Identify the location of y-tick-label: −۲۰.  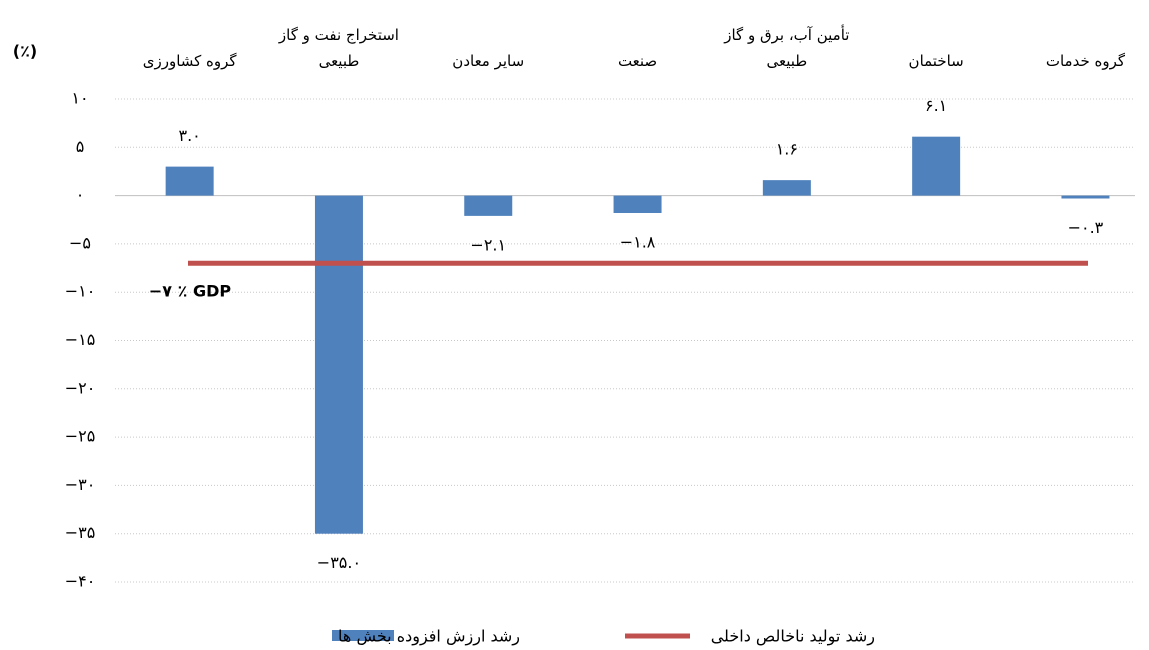
(80, 387).